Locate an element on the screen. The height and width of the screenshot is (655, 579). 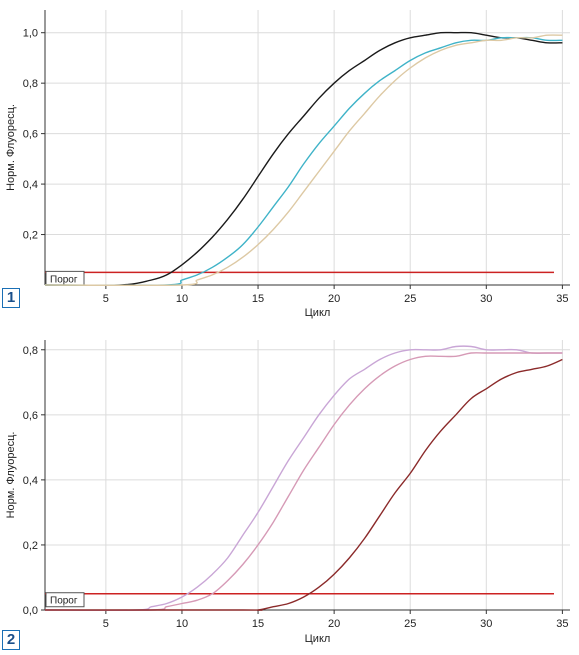
panel-label-1: 1 is located at coordinates (11, 298).